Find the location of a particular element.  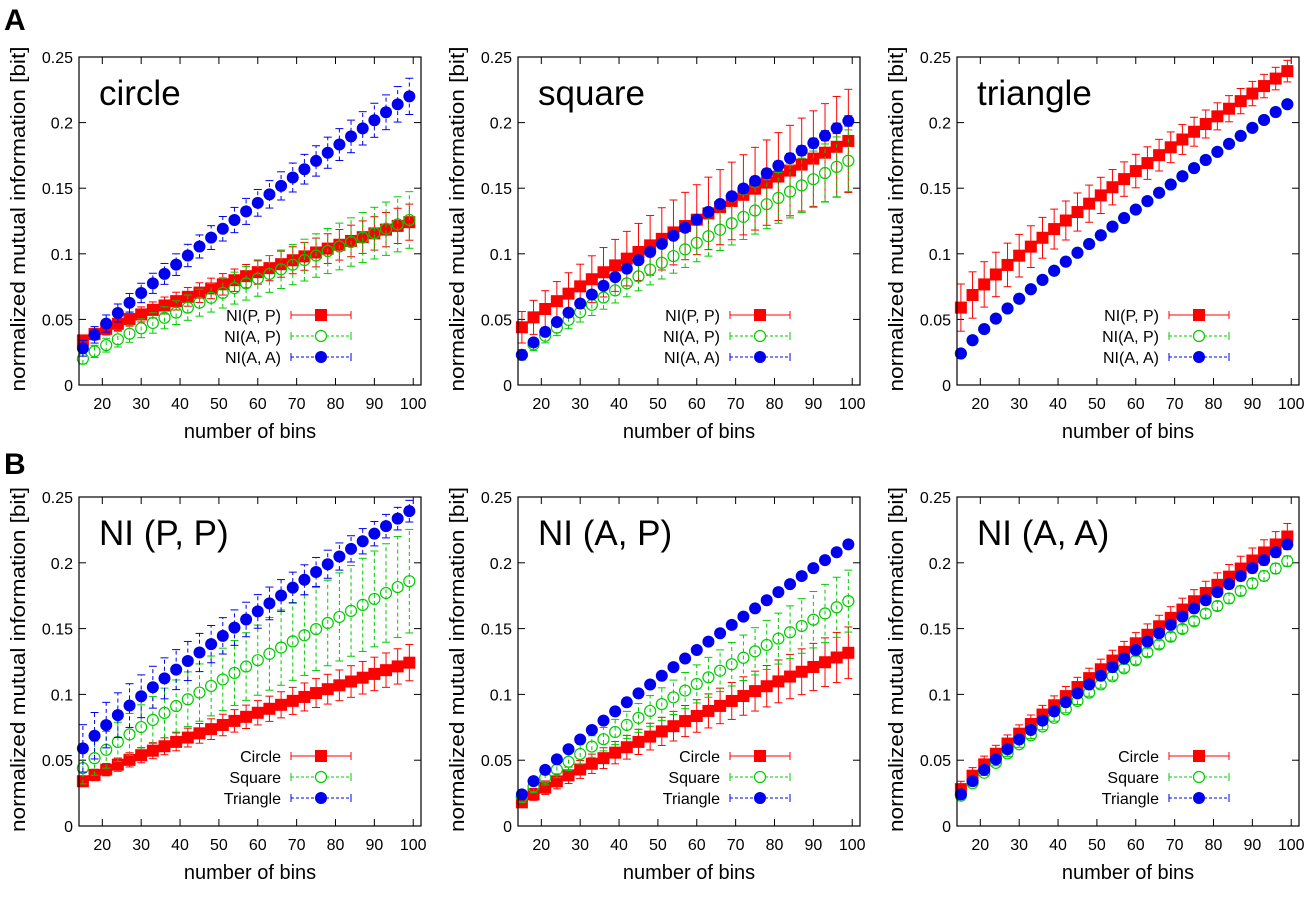

x-tick-label: 50 is located at coordinates (658, 404).